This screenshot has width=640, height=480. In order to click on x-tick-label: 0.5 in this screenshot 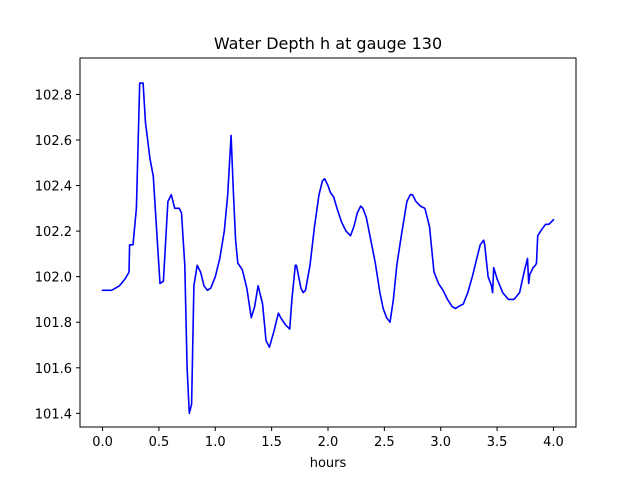, I will do `click(159, 442)`.